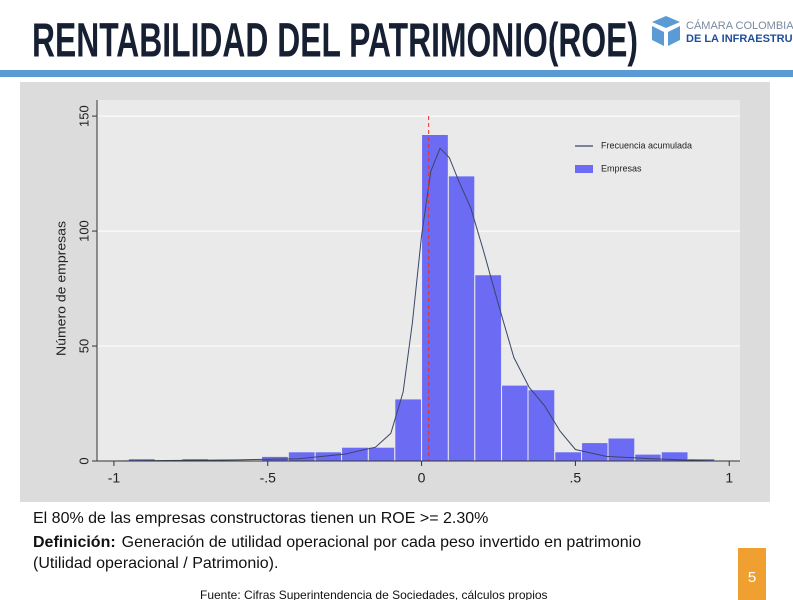  Describe the element at coordinates (83, 231) in the screenshot. I see `y-tick-label: 100` at that location.